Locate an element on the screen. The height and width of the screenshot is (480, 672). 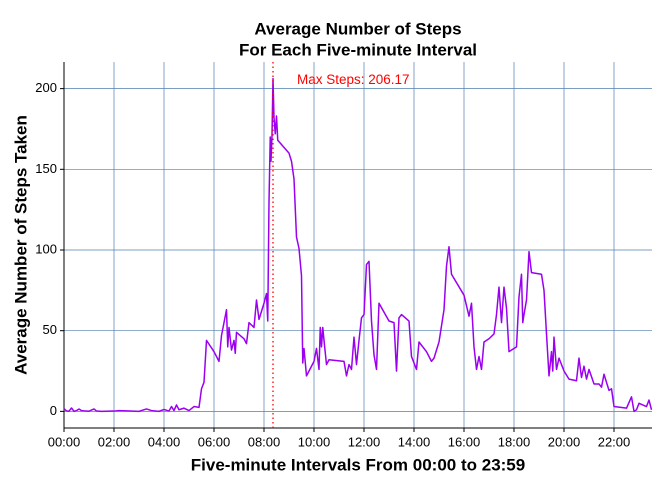
x-tick-label: 18:00 is located at coordinates (514, 441).